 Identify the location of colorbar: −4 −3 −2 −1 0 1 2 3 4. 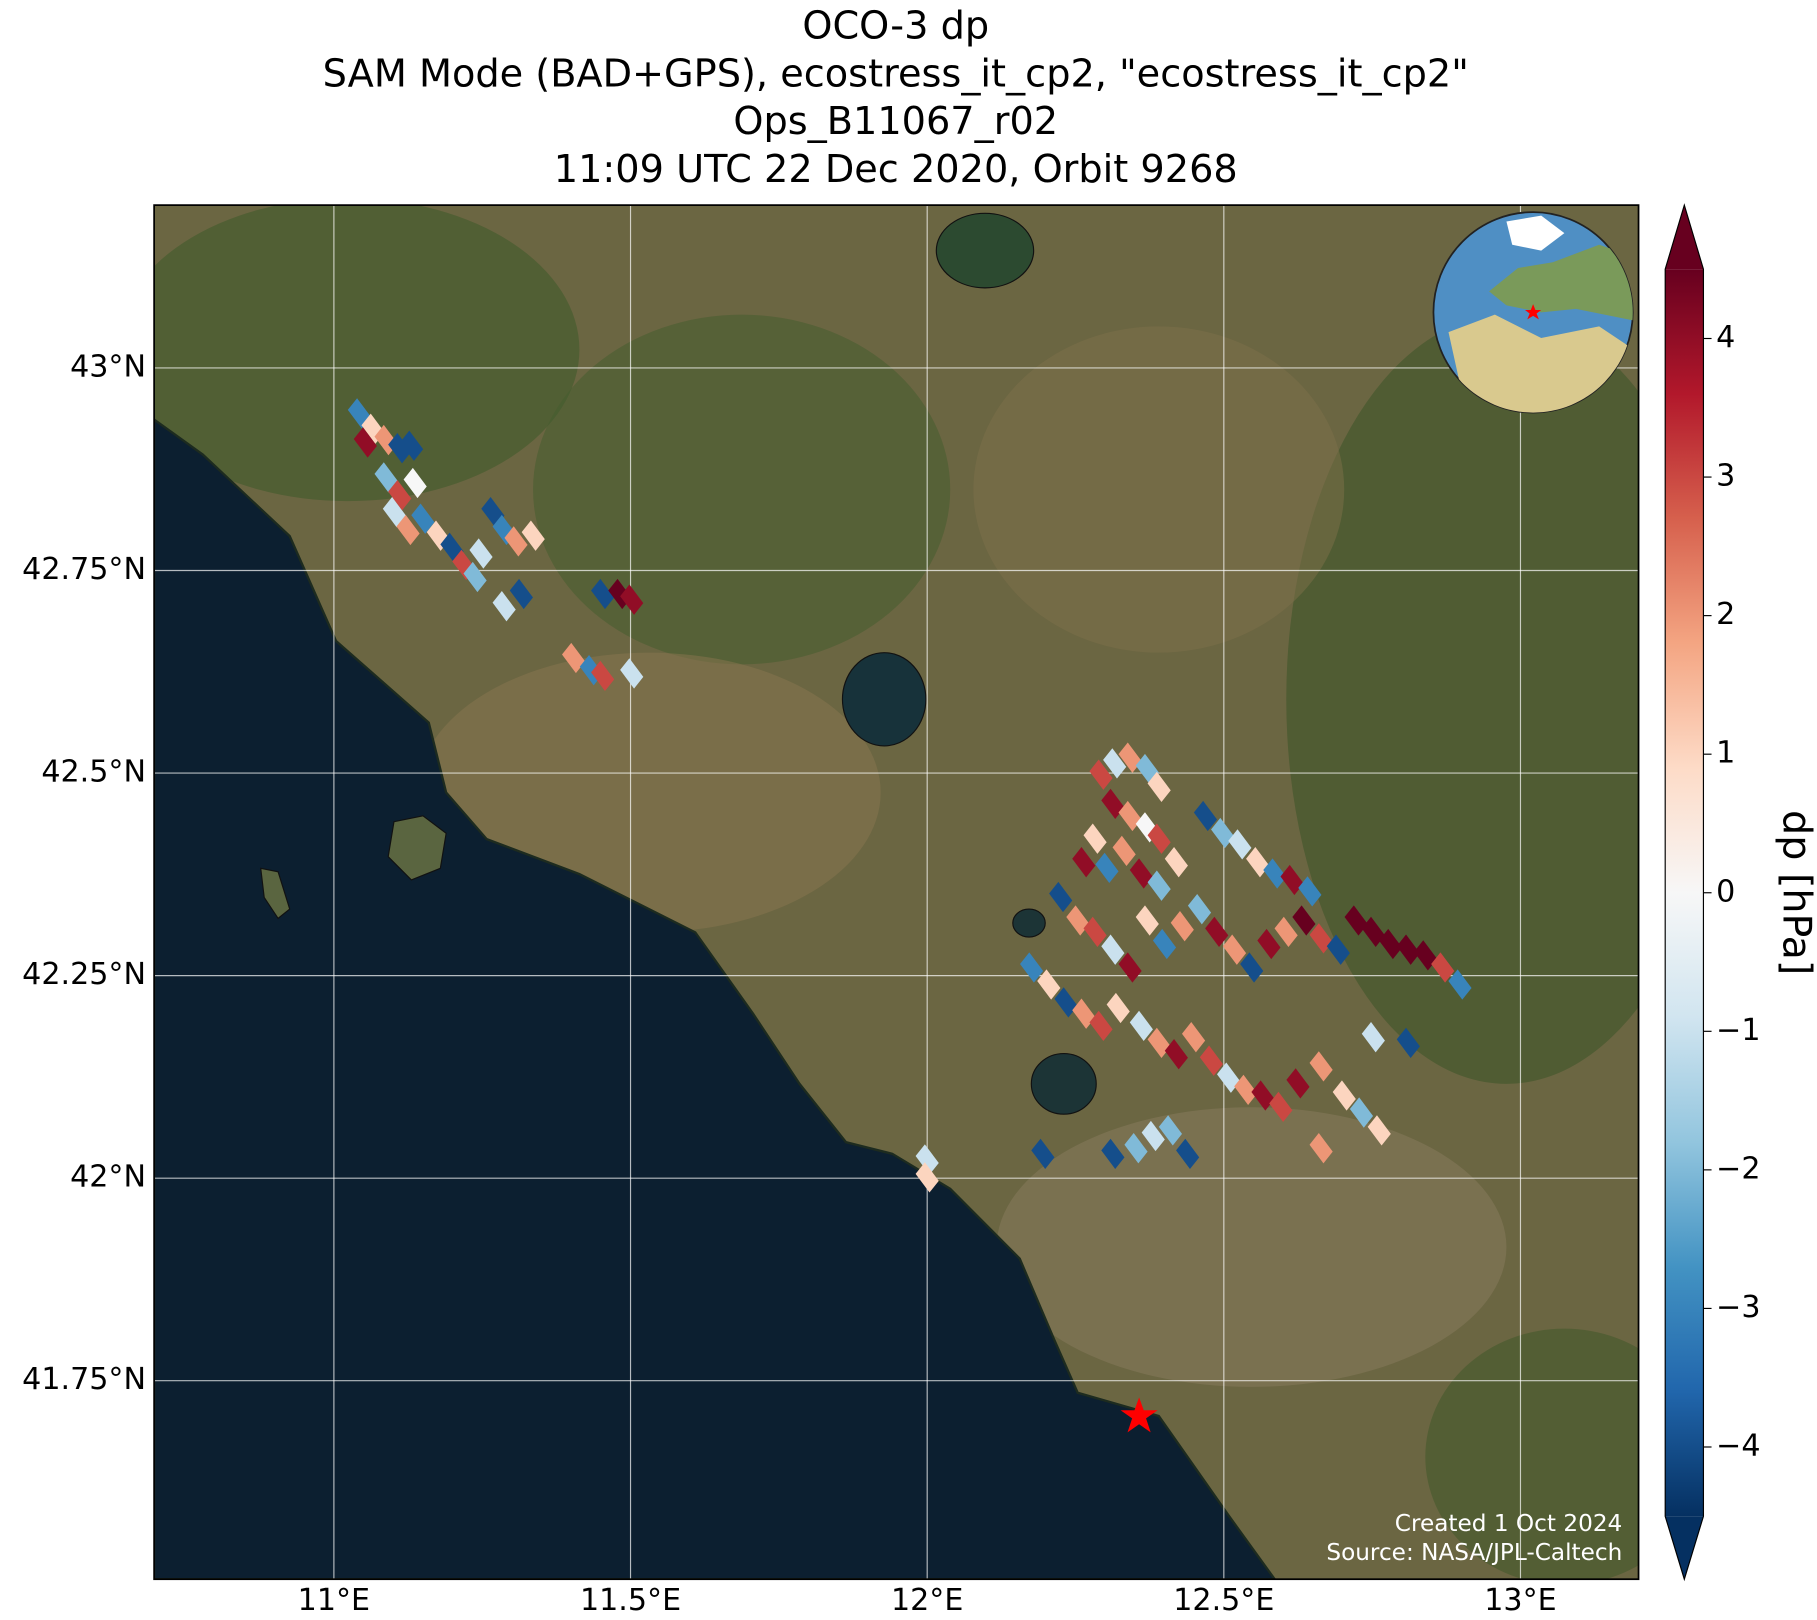
(1712, 892).